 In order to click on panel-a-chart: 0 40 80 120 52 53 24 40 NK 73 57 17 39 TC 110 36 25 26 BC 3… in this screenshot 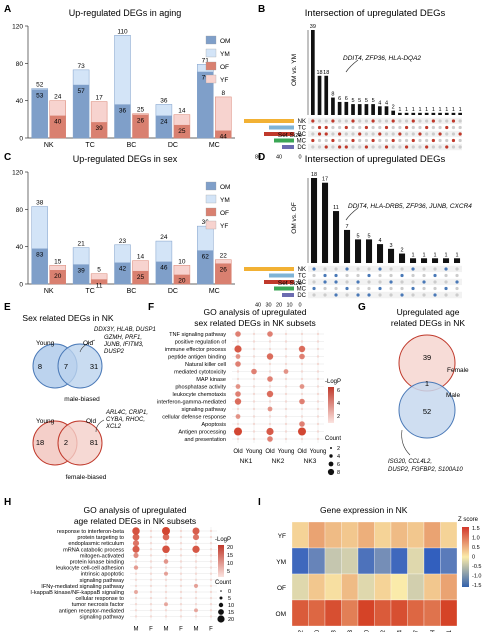, I will do `click(123, 86)`.